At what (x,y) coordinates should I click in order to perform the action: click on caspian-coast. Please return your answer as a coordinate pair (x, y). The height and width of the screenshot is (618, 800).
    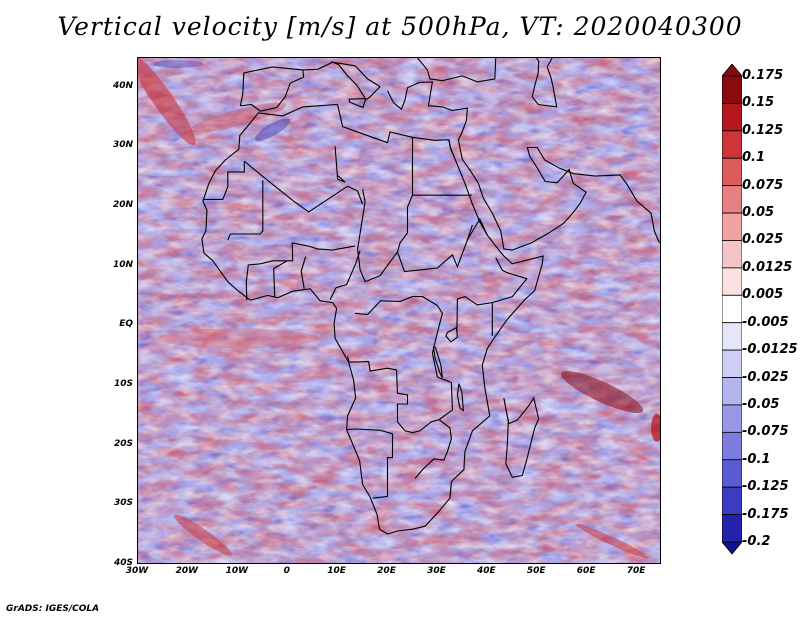
    Looking at the image, I should click on (540, 83).